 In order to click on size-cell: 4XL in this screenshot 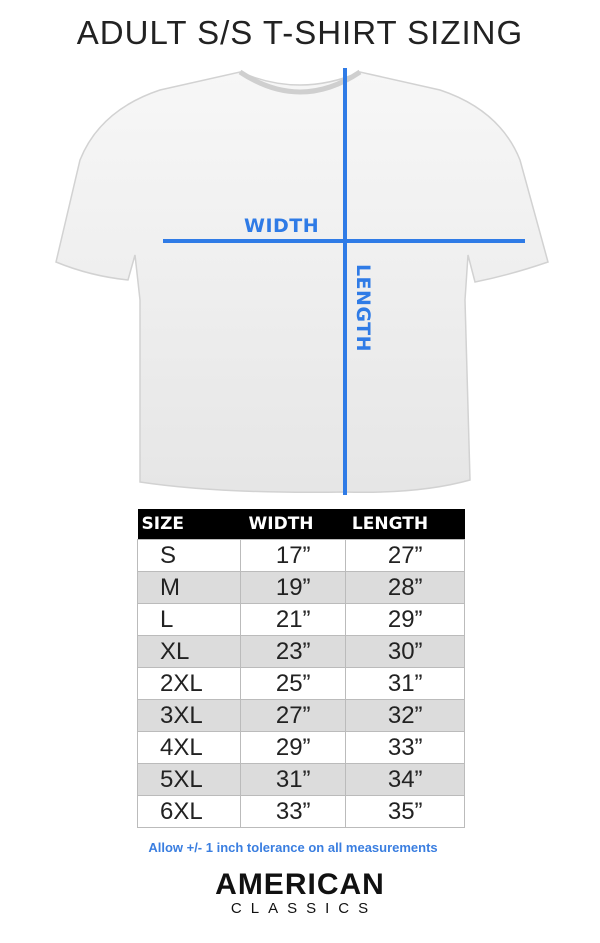, I will do `click(189, 747)`.